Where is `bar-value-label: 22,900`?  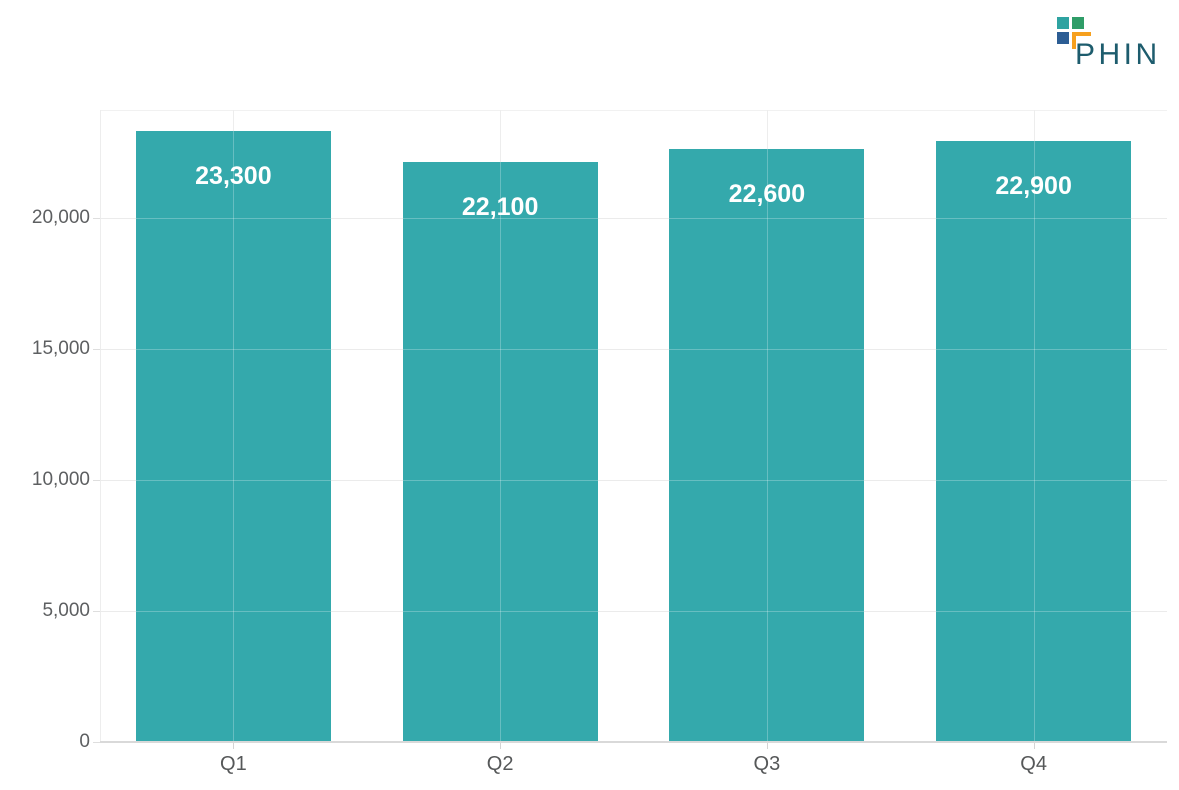
bar-value-label: 22,900 is located at coordinates (1033, 186).